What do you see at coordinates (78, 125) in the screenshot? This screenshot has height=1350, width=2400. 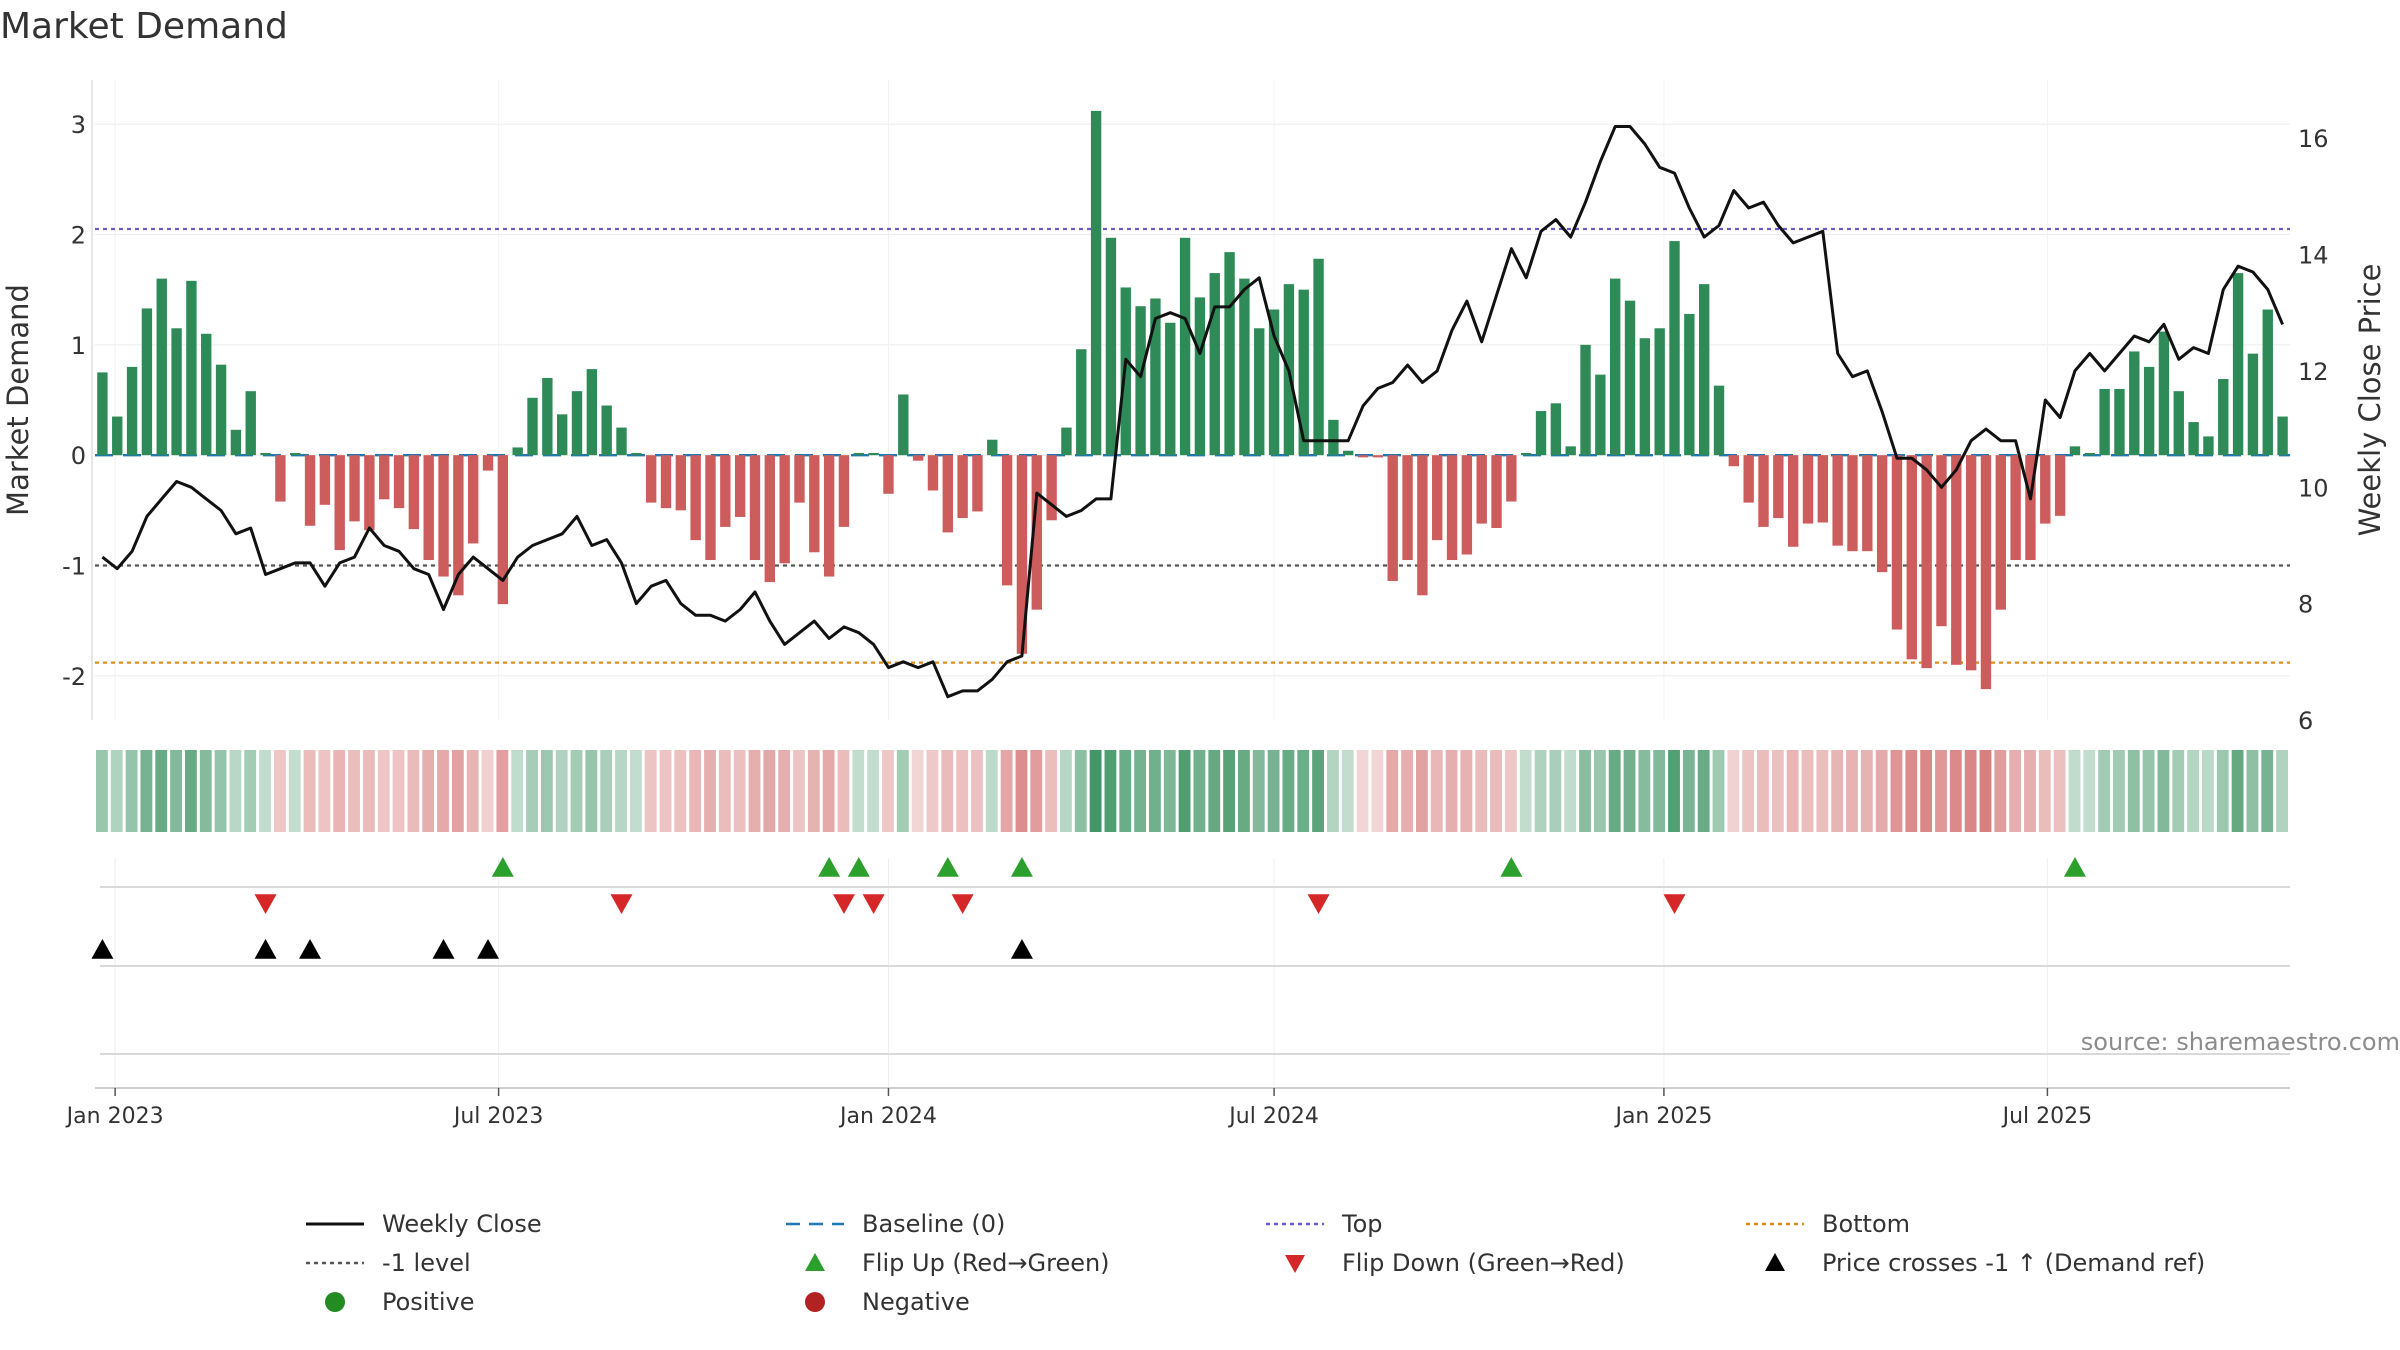 I see `y-left-tick-label: 3` at bounding box center [78, 125].